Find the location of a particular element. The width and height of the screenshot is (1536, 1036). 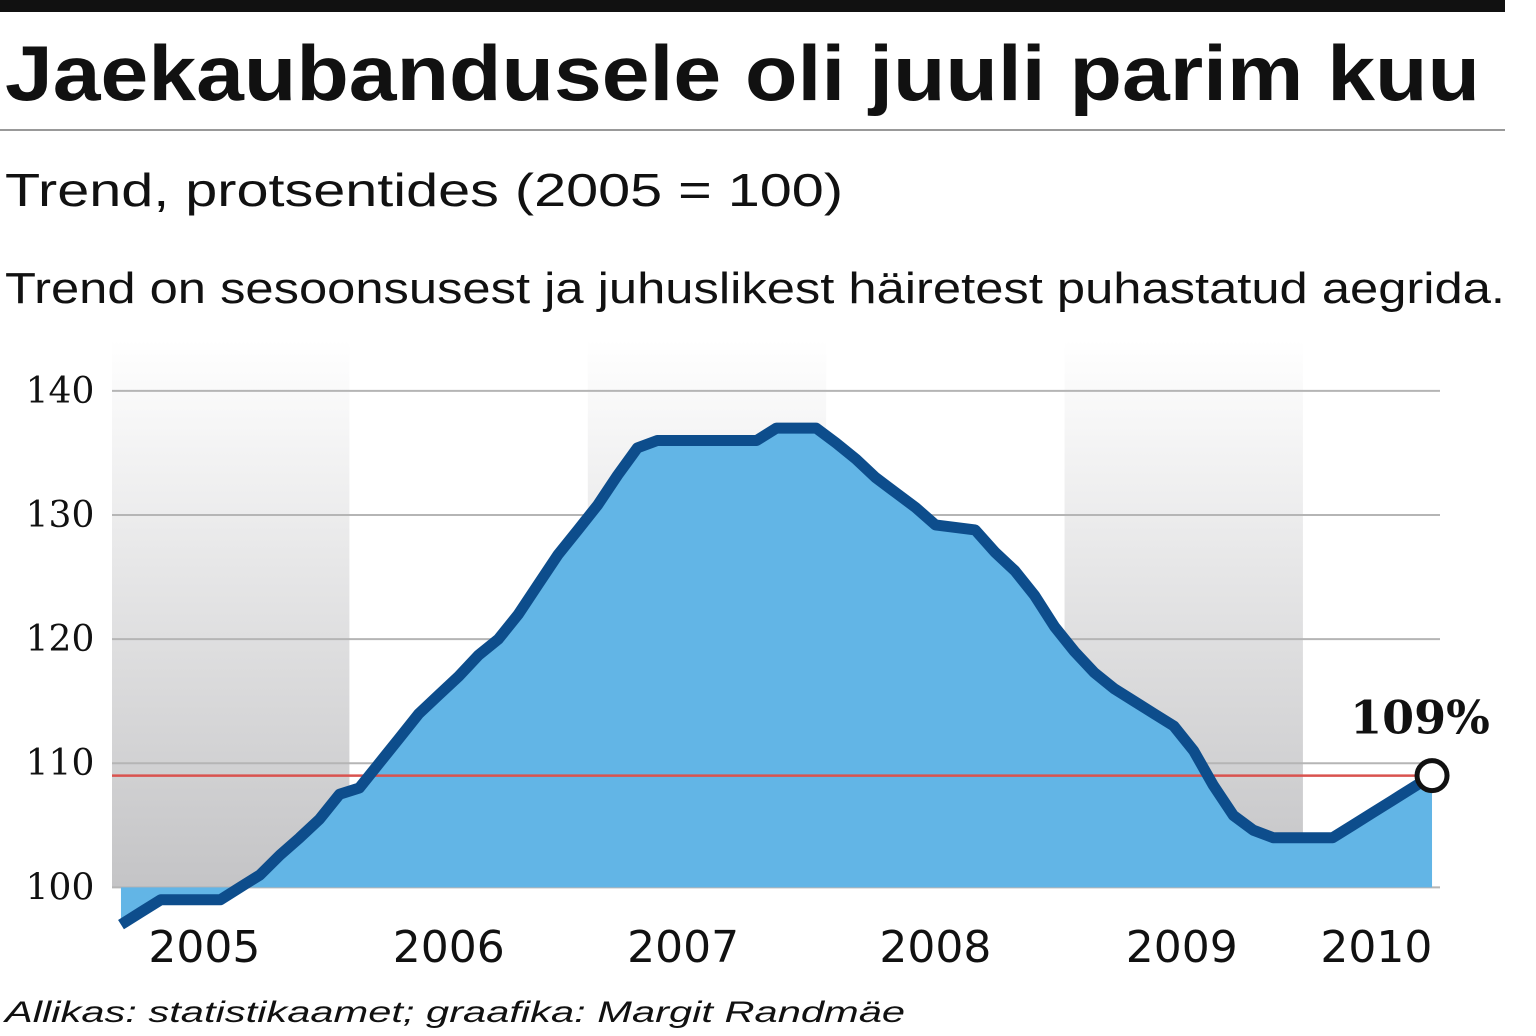

x-tick-label: 2010 is located at coordinates (1376, 947).